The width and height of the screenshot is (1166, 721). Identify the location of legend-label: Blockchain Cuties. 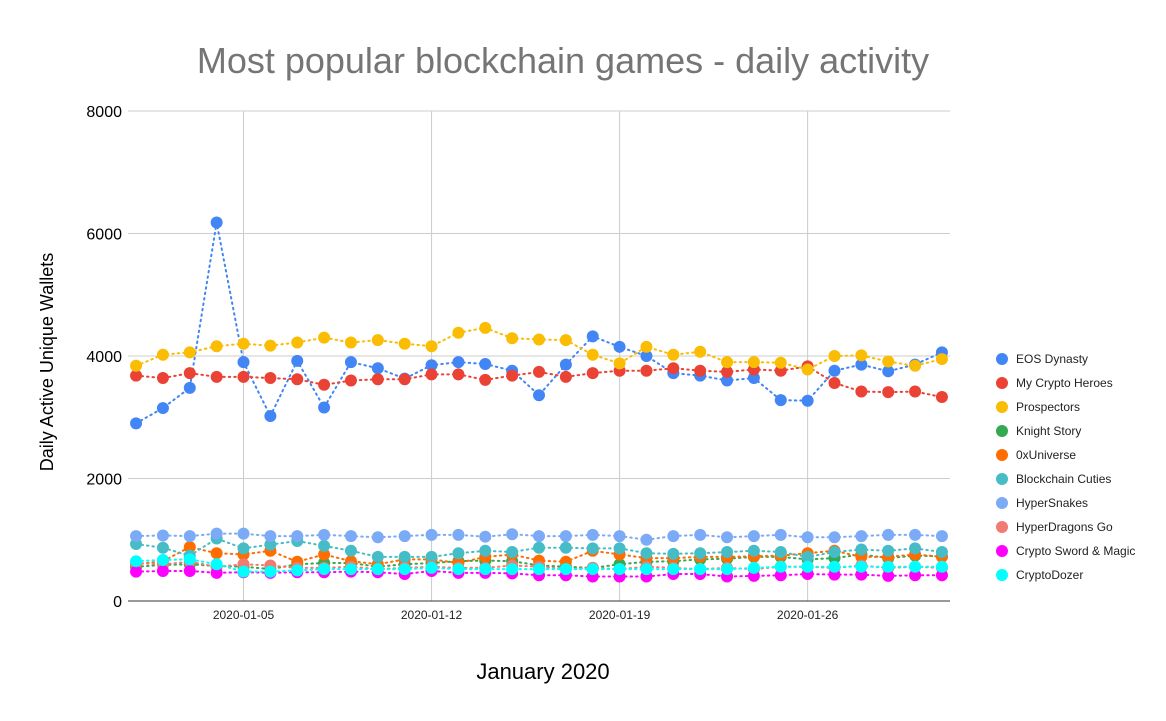
(1063, 479).